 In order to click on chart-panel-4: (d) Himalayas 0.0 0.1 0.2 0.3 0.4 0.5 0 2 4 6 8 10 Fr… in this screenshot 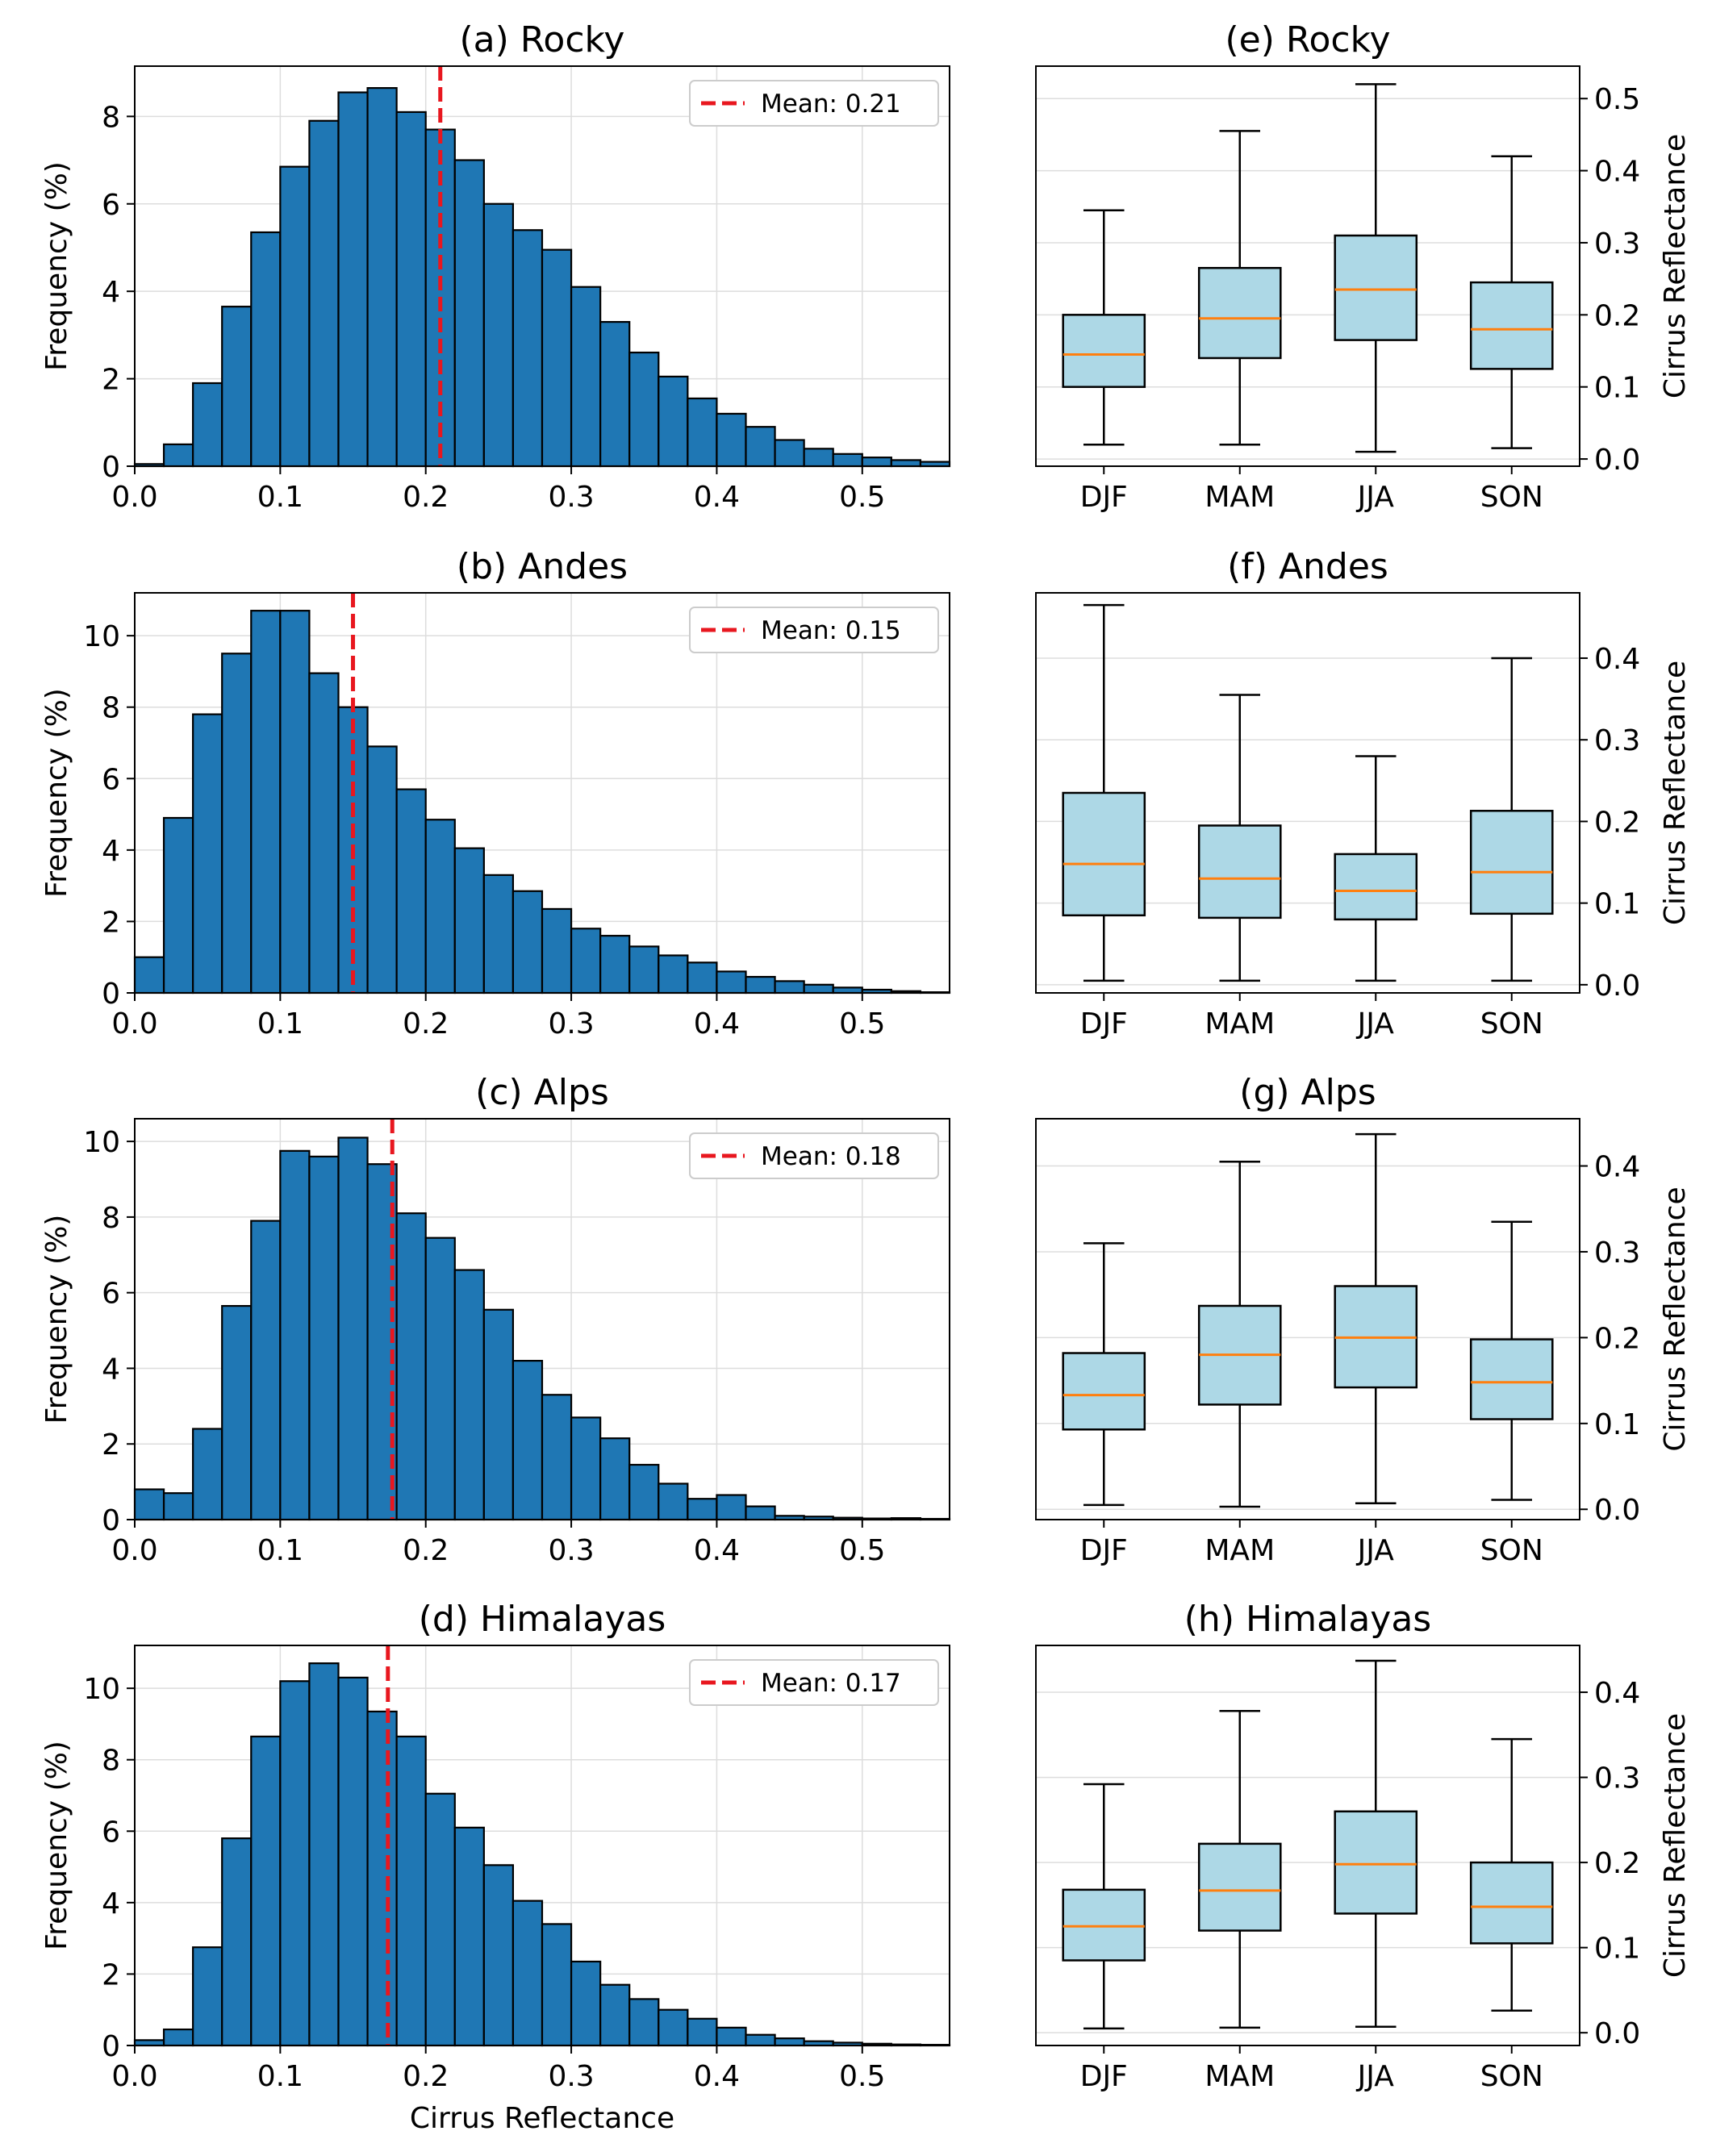, I will do `click(495, 1867)`.